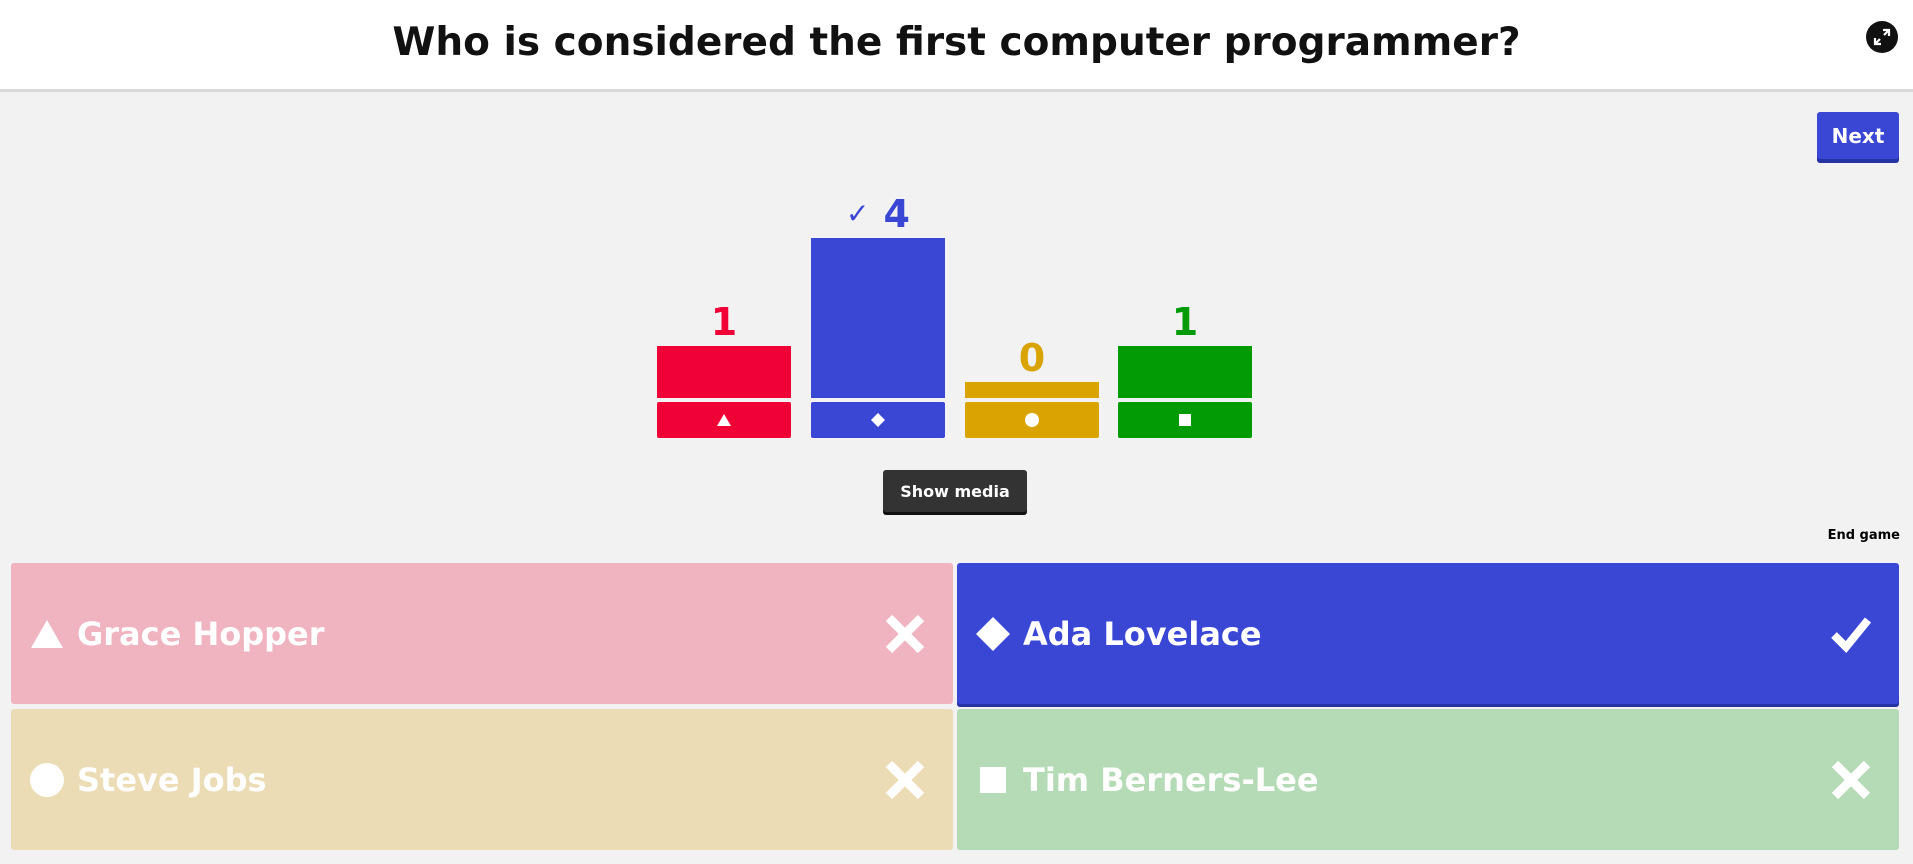  Describe the element at coordinates (724, 372) in the screenshot. I see `result-bar-triangle` at that location.